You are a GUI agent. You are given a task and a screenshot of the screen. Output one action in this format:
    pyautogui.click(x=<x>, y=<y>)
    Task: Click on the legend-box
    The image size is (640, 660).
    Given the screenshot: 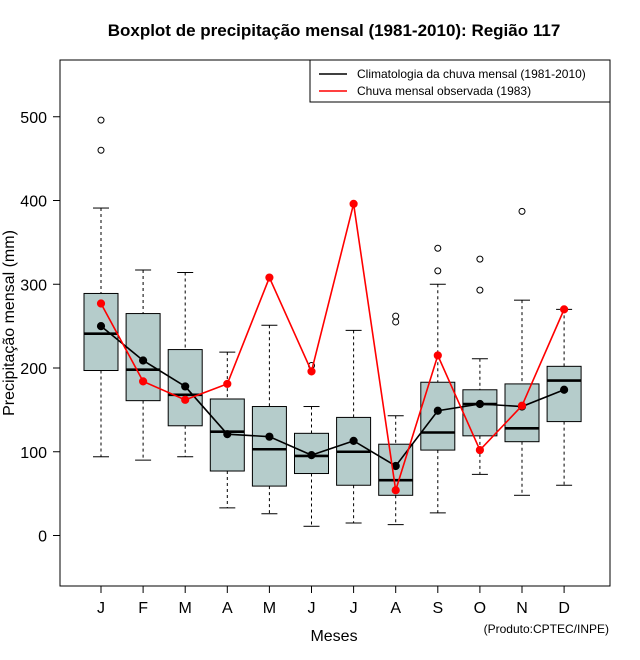 What is the action you would take?
    pyautogui.click(x=460, y=81)
    